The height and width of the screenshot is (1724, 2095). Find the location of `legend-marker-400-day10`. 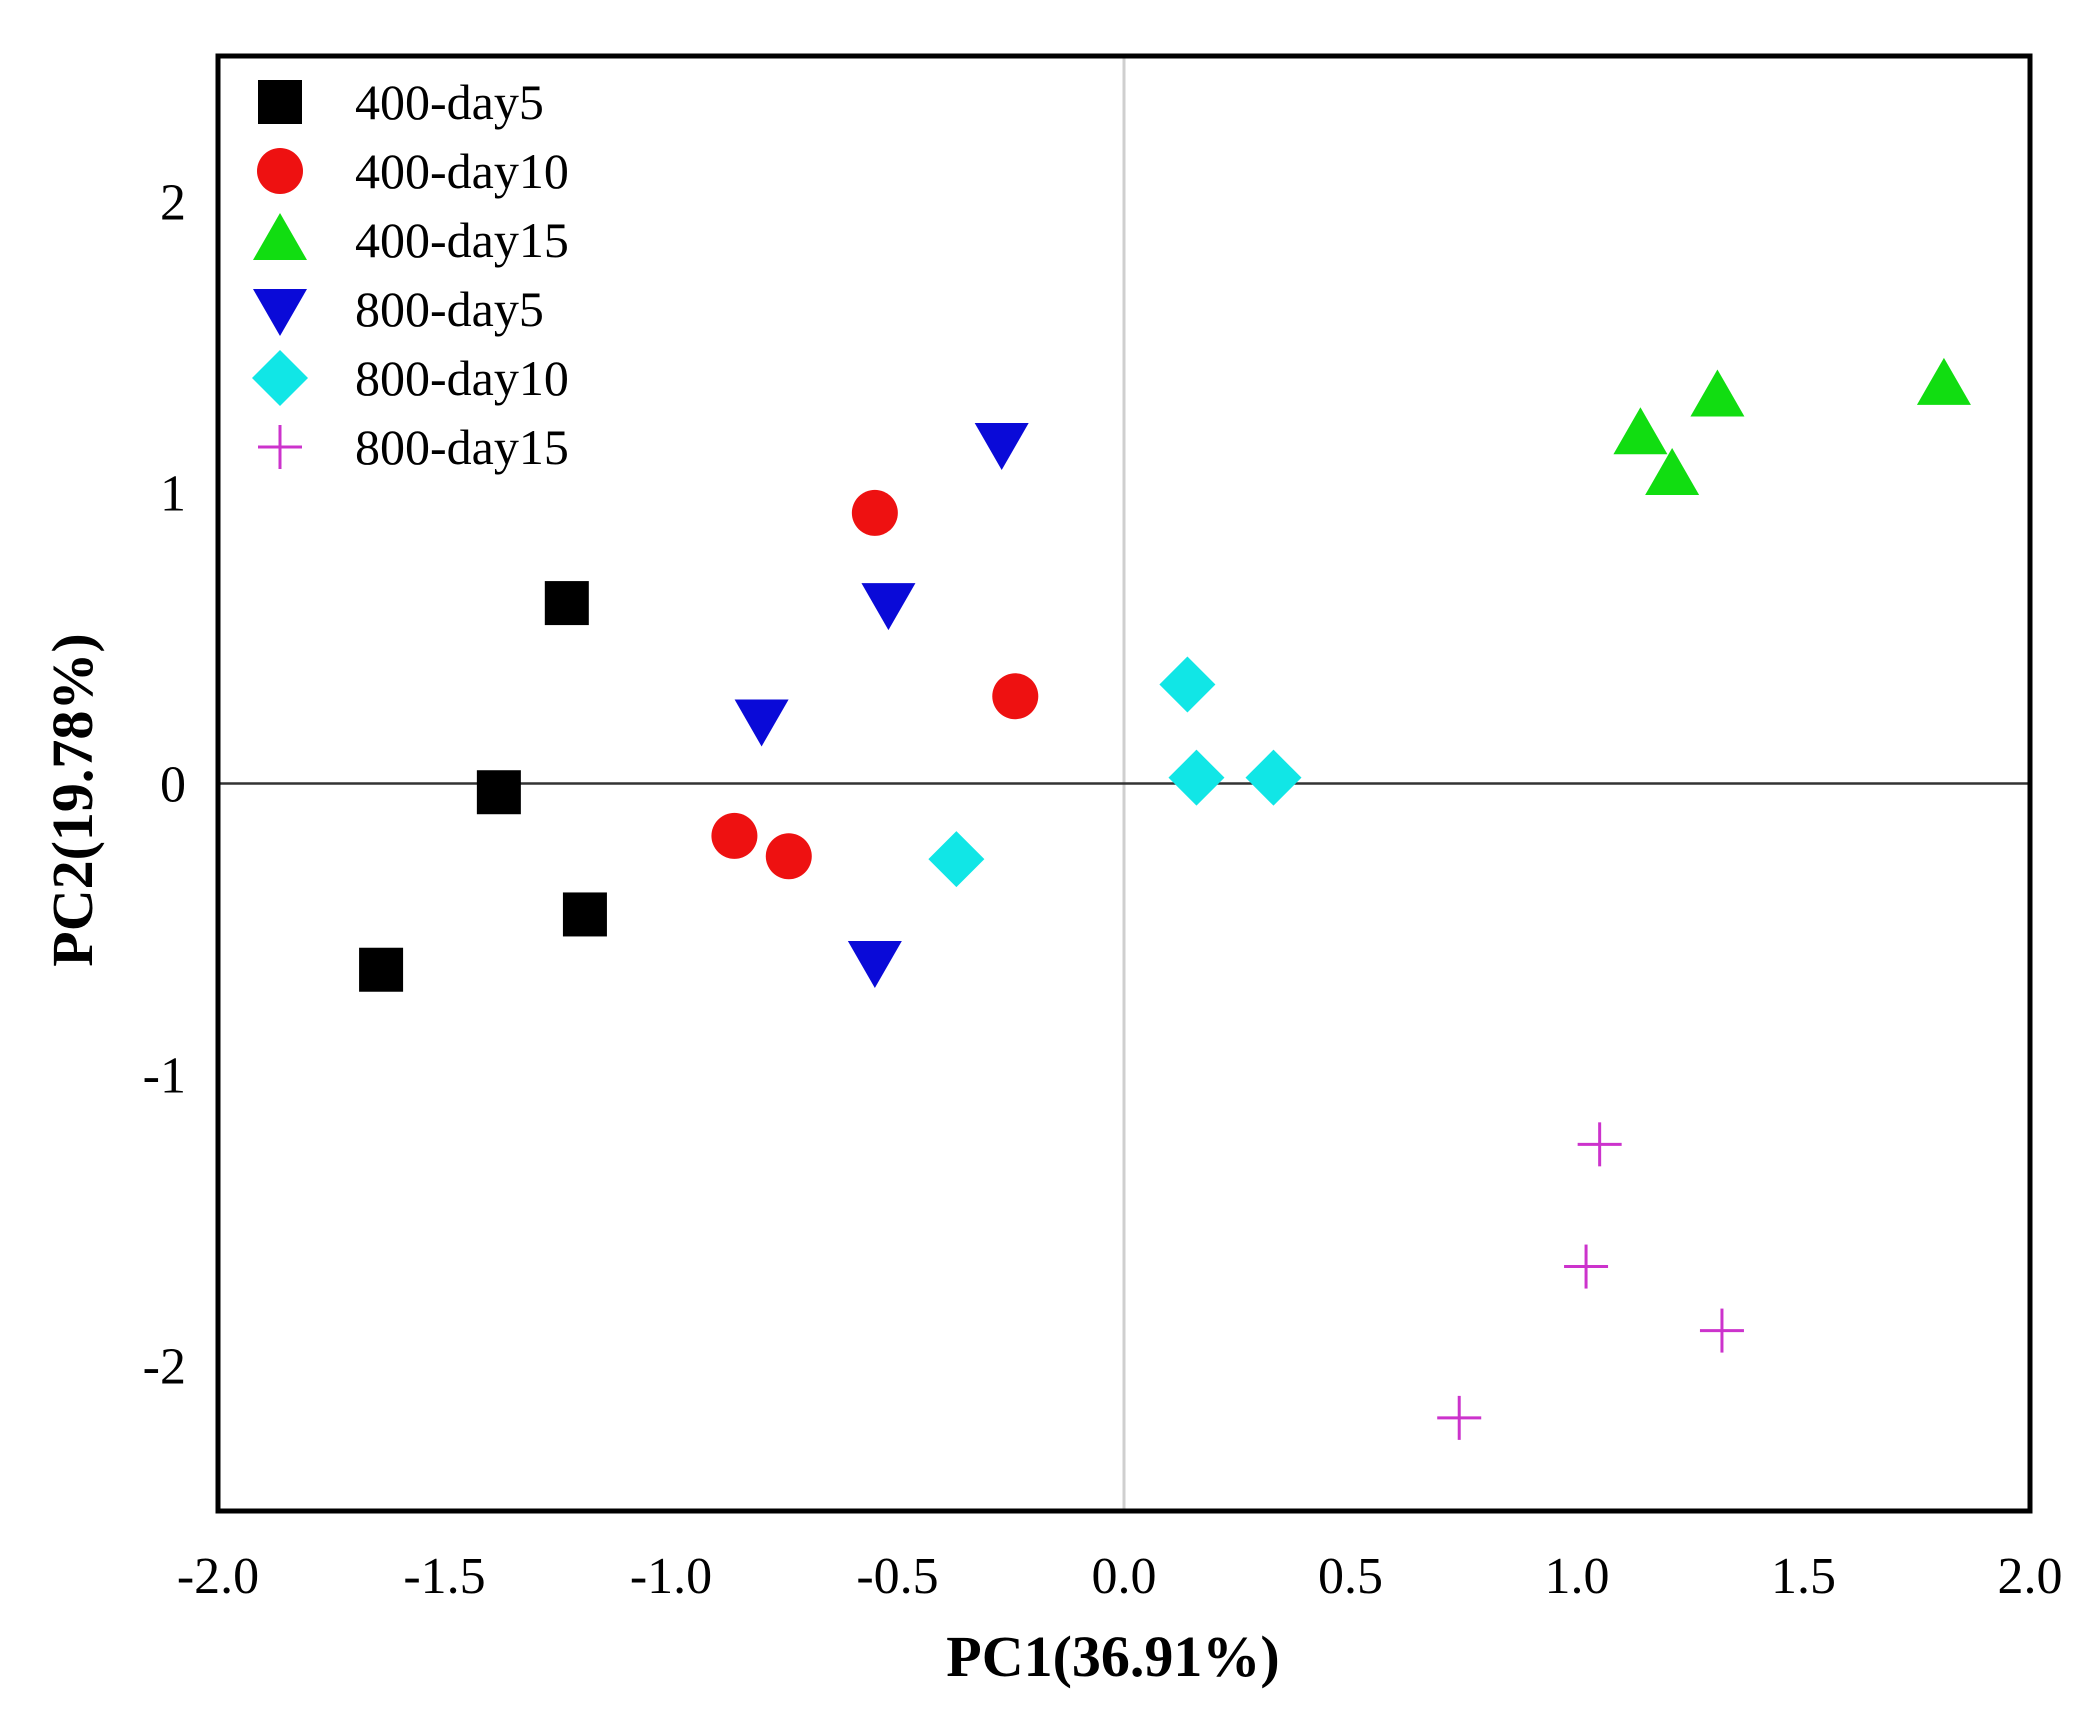

legend-marker-400-day10 is located at coordinates (280, 171).